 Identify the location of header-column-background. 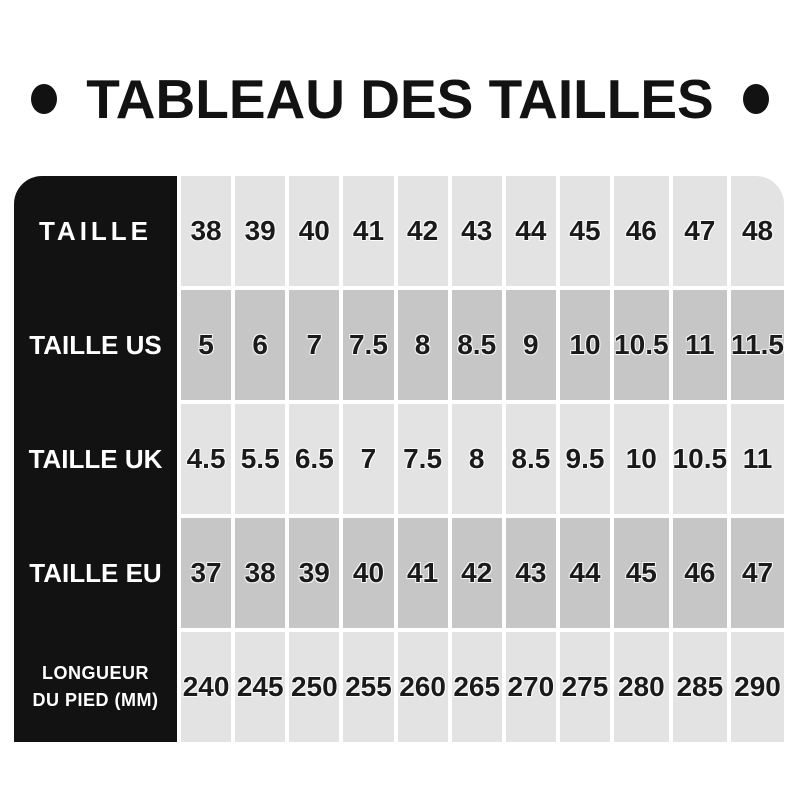
(95, 459).